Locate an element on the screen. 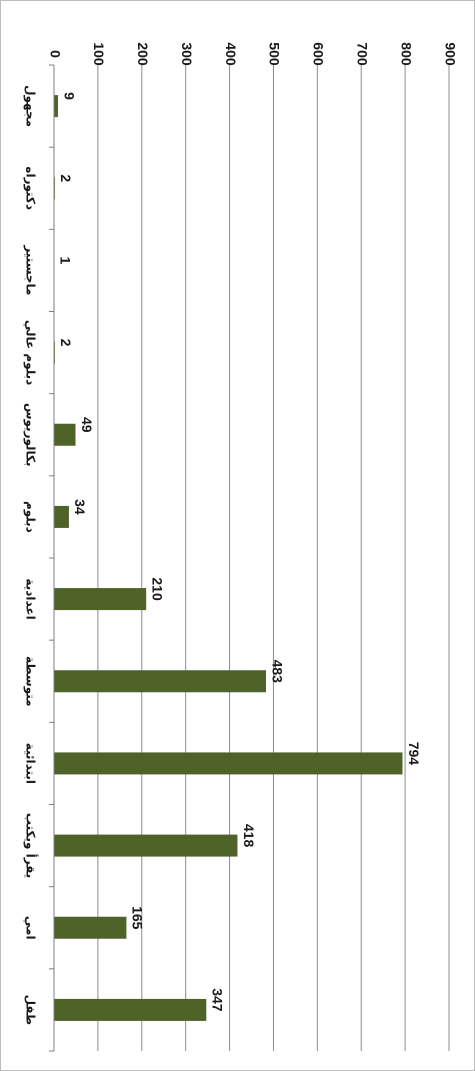 The width and height of the screenshot is (475, 1071). category-label: مجهول is located at coordinates (30, 106).